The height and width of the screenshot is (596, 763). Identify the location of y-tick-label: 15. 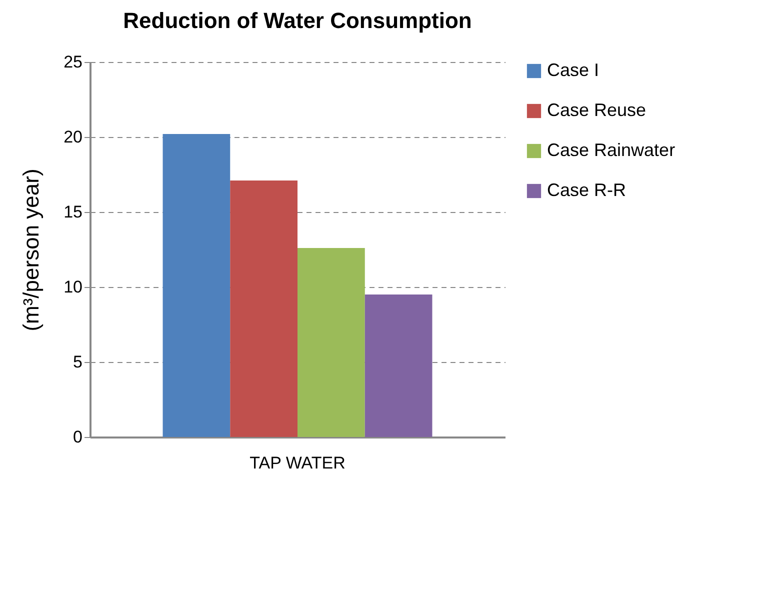
(73, 212).